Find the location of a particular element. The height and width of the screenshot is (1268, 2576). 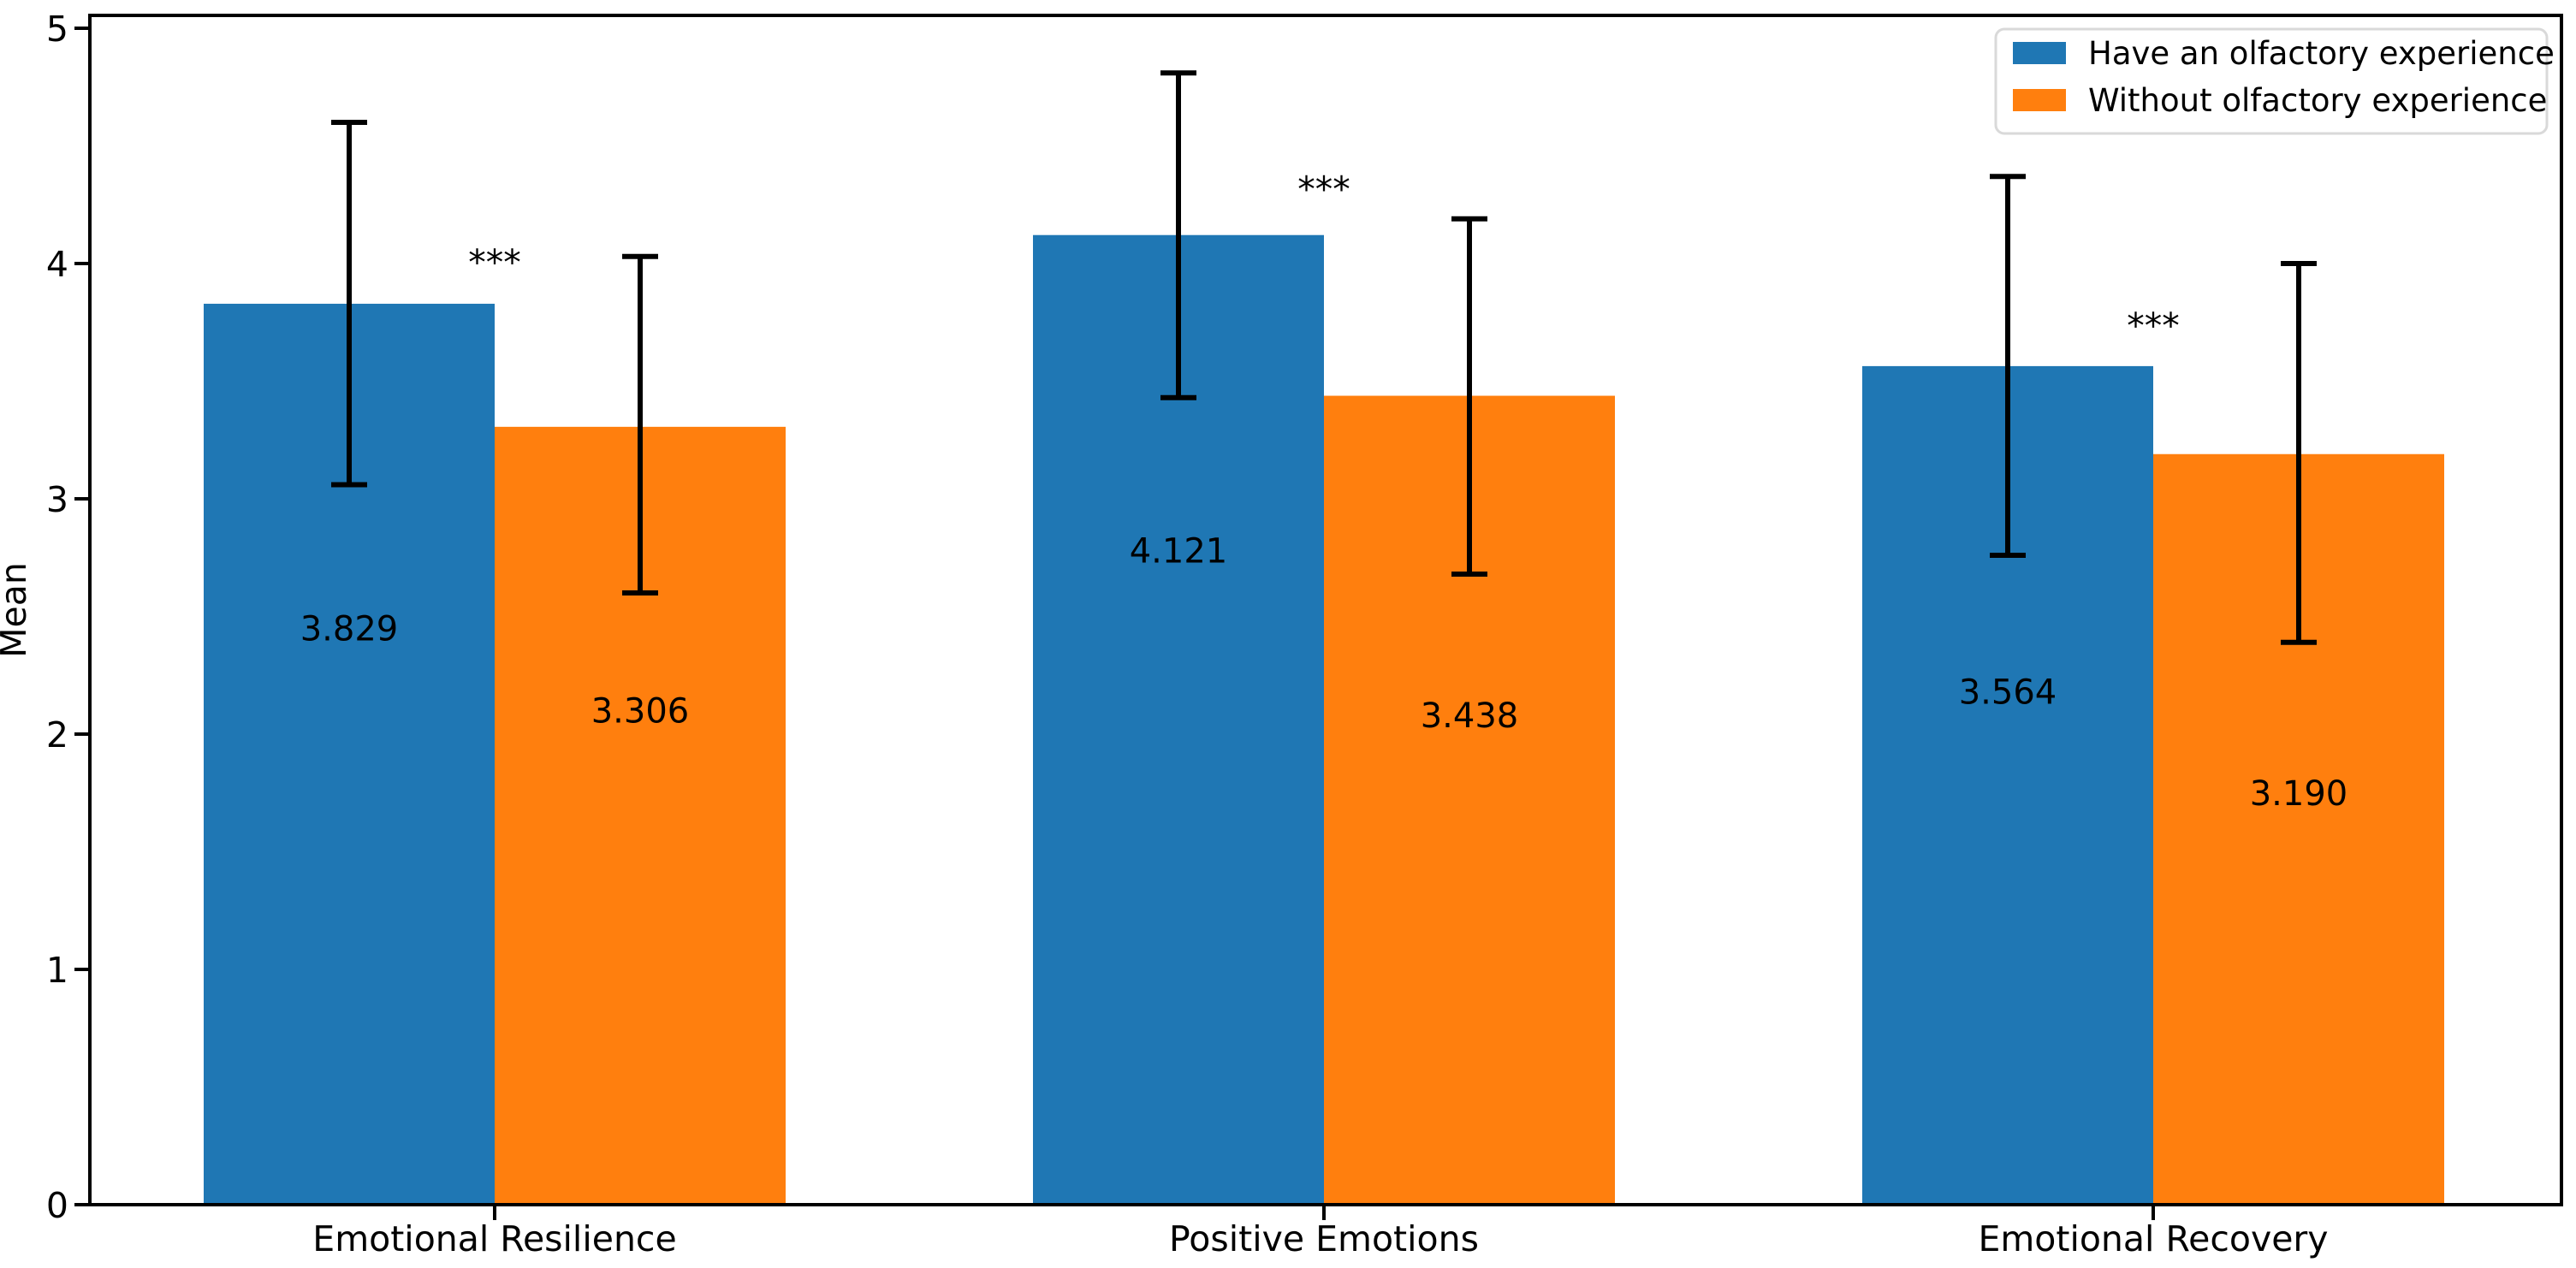

legend-box is located at coordinates (2271, 81).